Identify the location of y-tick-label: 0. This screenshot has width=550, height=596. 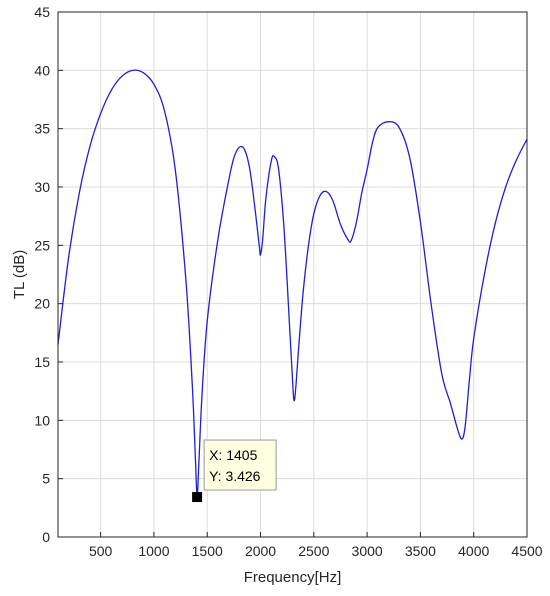
(46, 537).